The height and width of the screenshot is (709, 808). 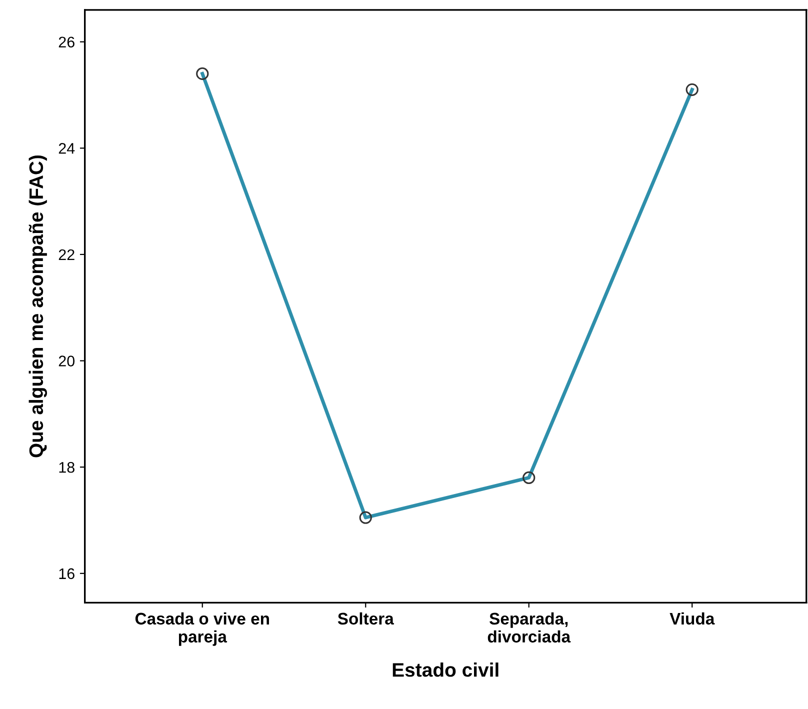 I want to click on x-tick-label: Casada o vive en pareja, so click(x=202, y=629).